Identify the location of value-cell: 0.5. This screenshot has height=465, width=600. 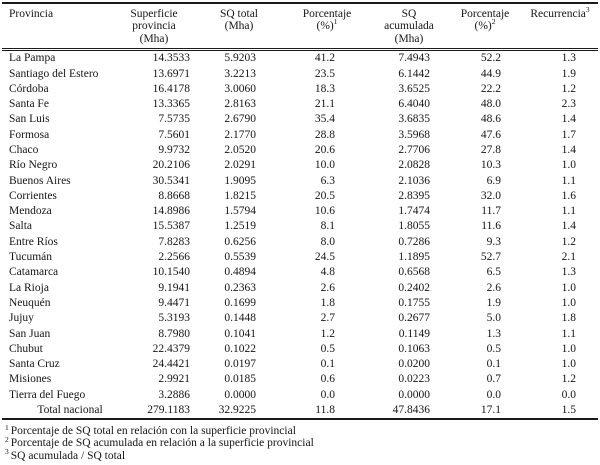
(493, 348).